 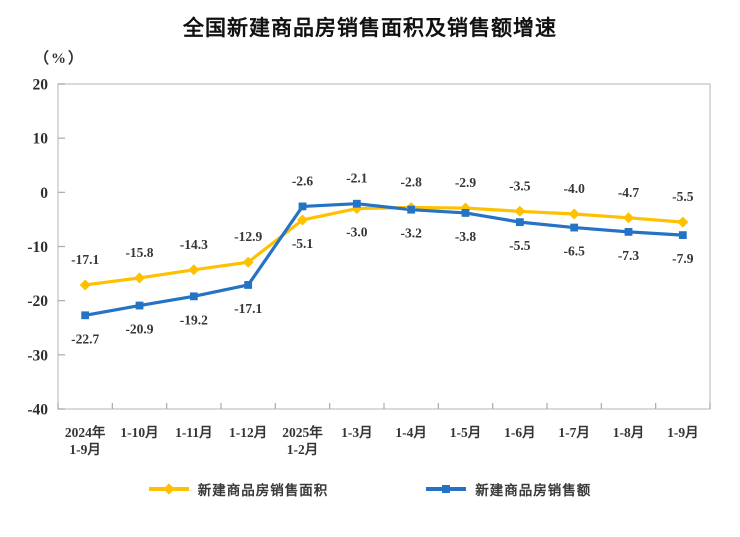 I want to click on legend-item-sales-area: 新建商品房销售面积, so click(x=238, y=489).